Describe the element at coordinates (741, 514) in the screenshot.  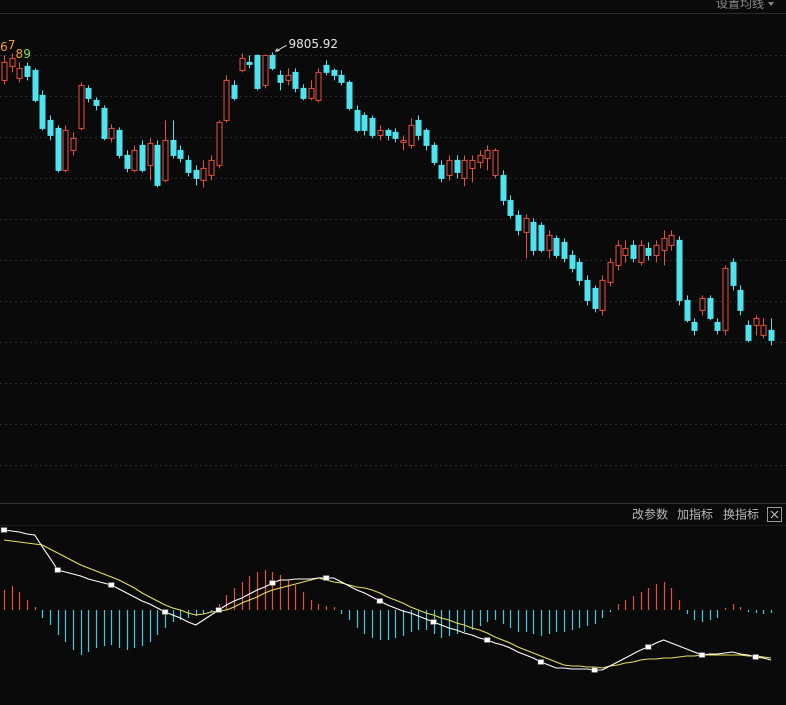
I see `switch-indicator: 换指标` at that location.